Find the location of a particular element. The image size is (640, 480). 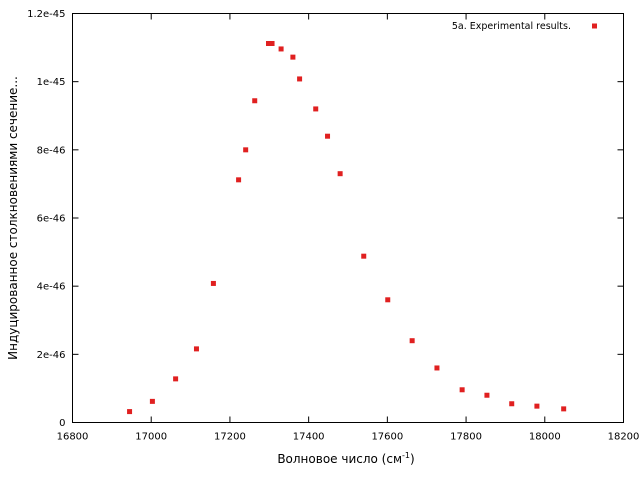

y-tick-label: 6e-46 is located at coordinates (51, 219).